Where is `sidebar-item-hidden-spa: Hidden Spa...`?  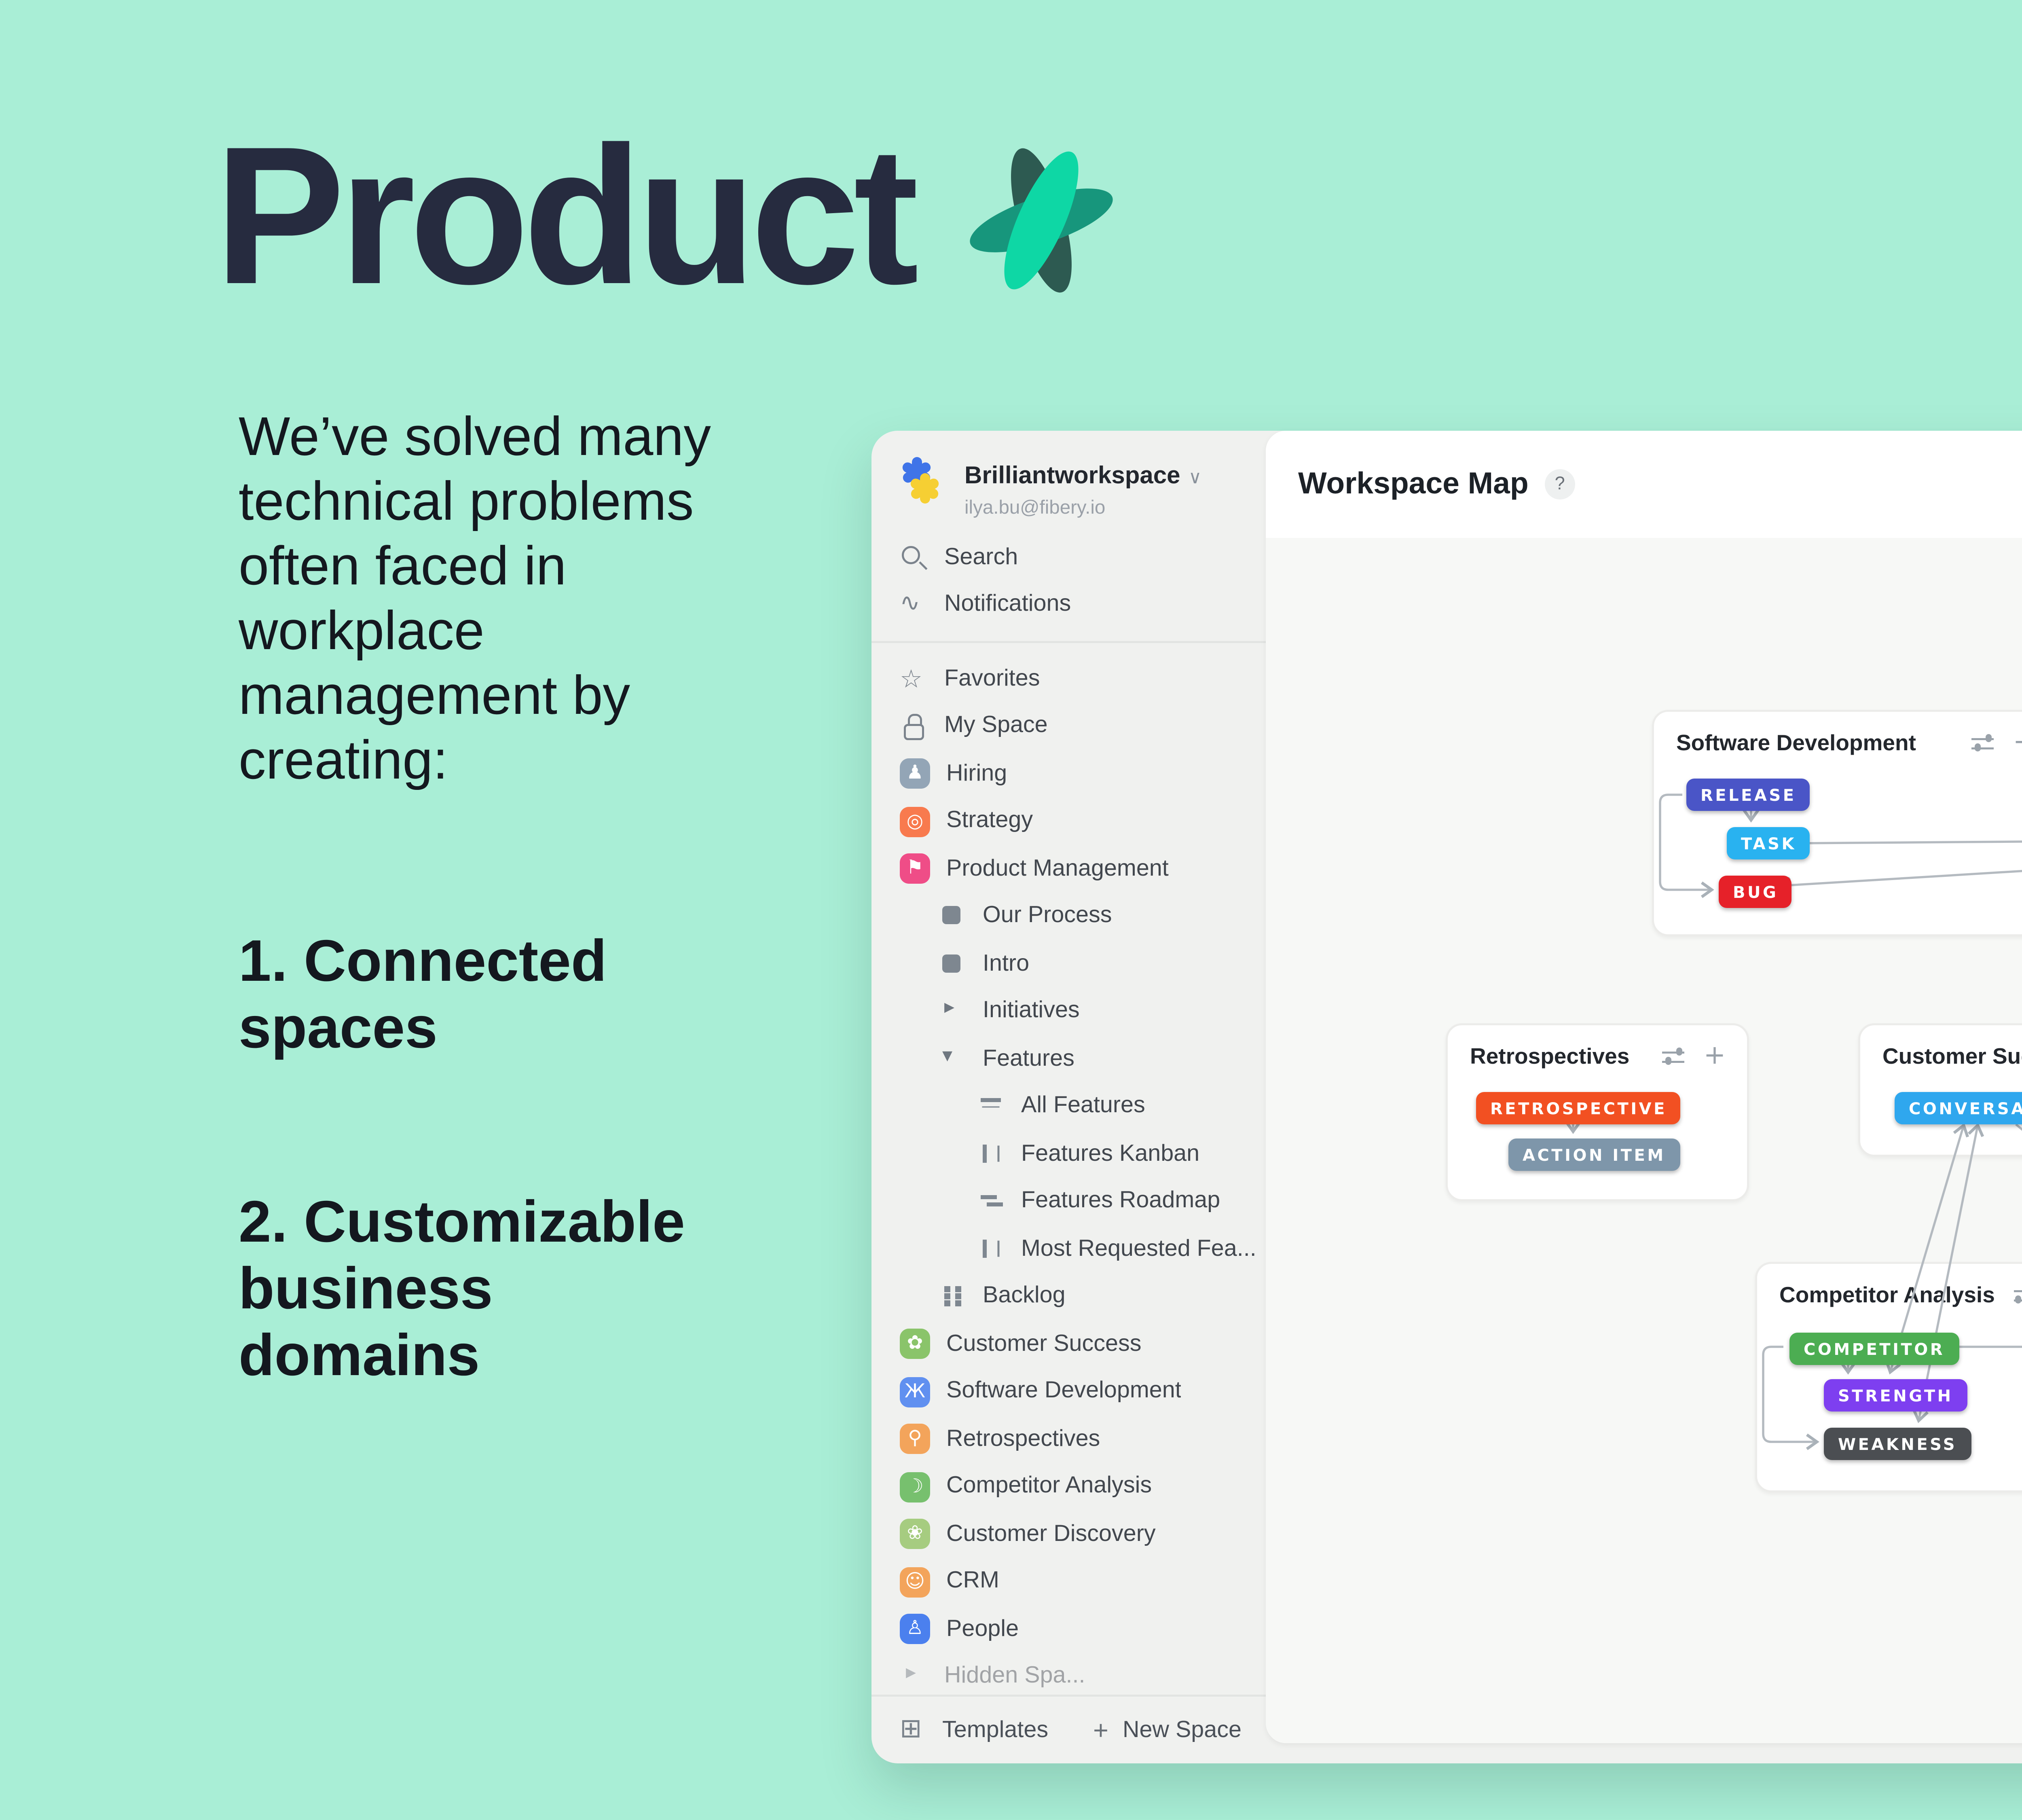
sidebar-item-hidden-spa: Hidden Spa... is located at coordinates (1068, 1674).